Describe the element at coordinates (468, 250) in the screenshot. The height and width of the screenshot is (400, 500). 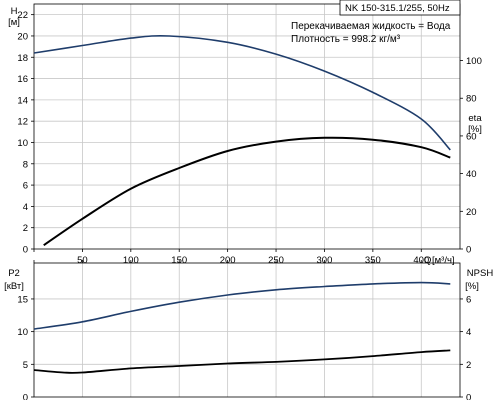
I see `y2-tick-label: 0` at that location.